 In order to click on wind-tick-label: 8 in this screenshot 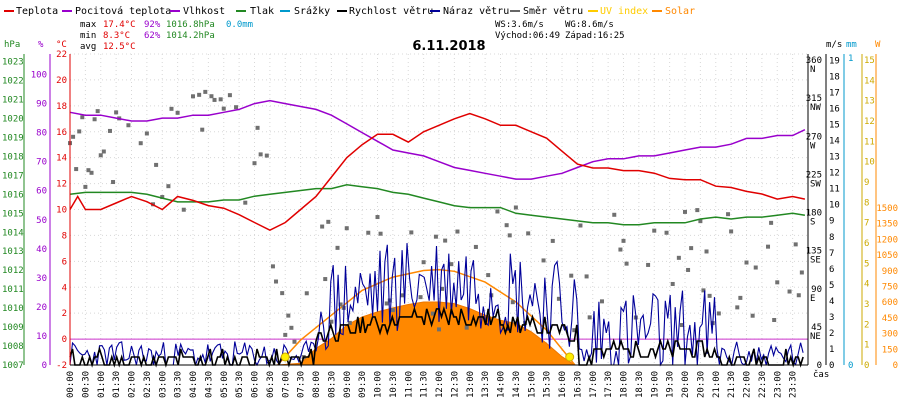, I will do `click(831, 238)`.